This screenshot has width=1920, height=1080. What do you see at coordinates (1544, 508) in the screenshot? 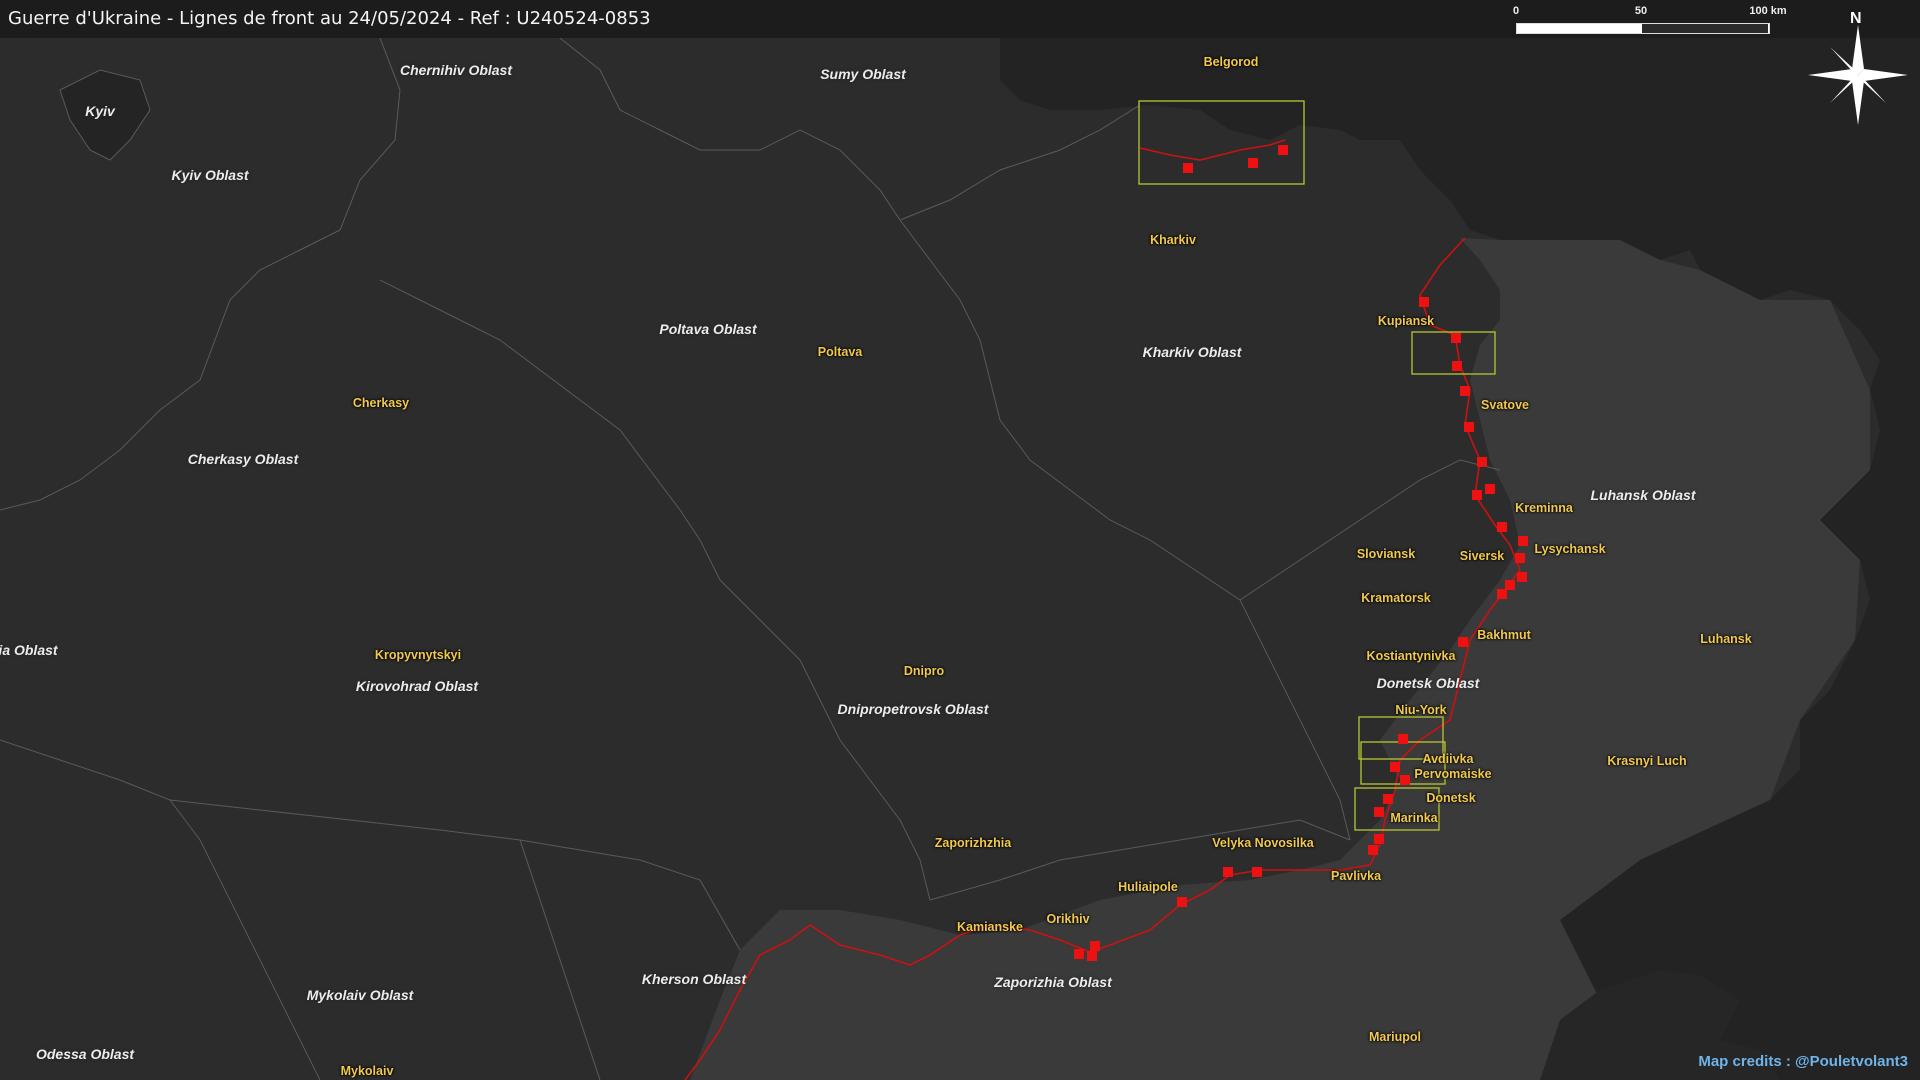
I see `city-label: Kreminna` at bounding box center [1544, 508].